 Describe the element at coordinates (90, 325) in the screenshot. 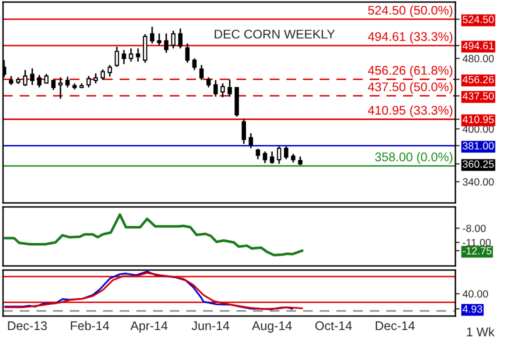

I see `x-tick-label: Feb-14` at that location.